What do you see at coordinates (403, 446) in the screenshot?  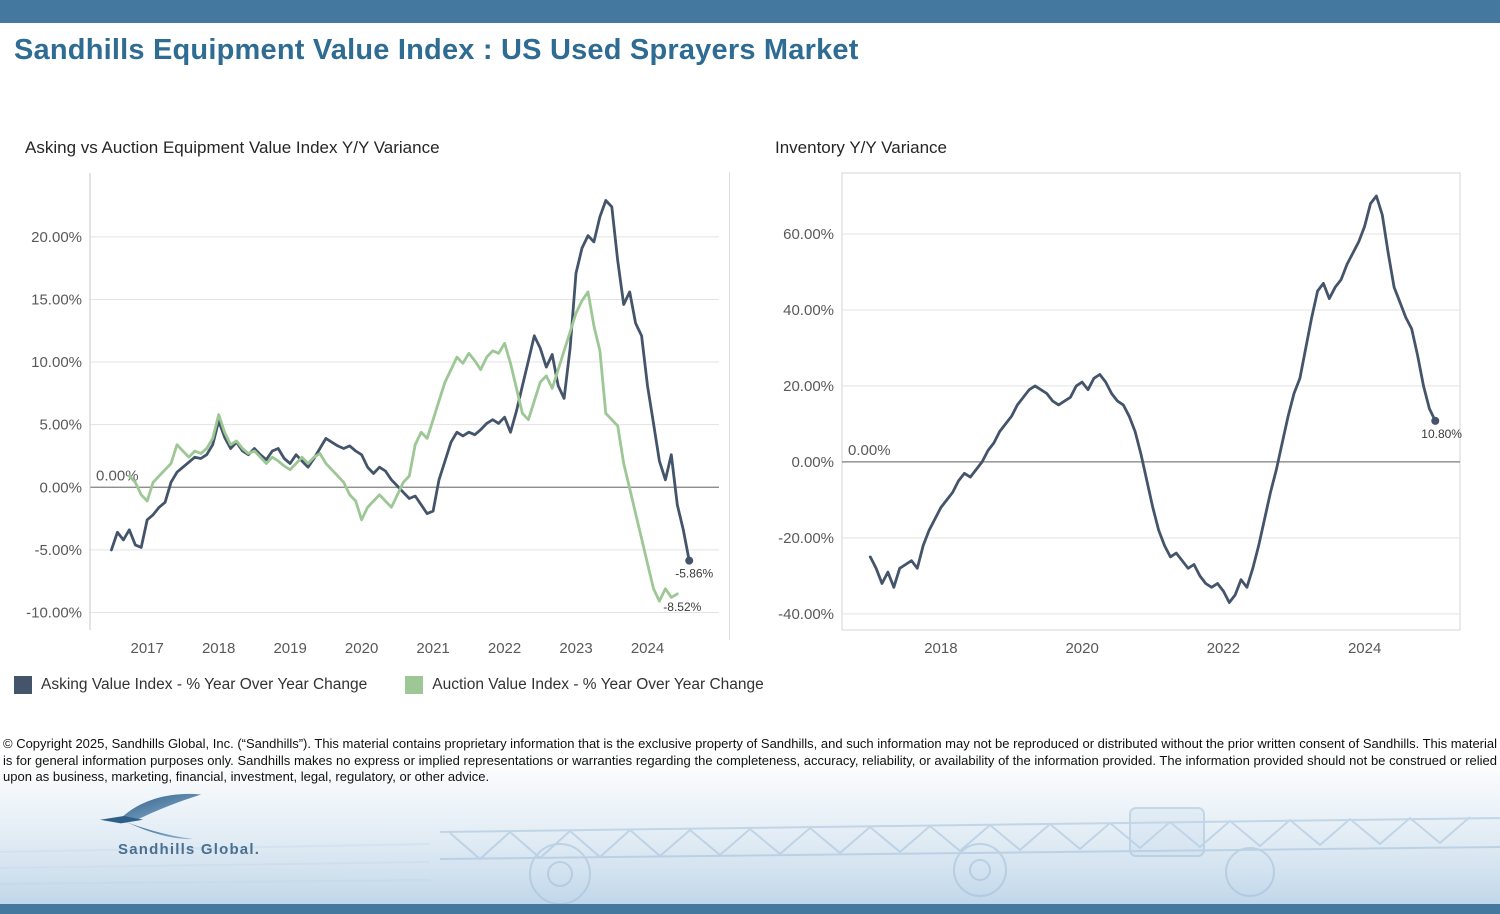 I see `auction-value-line` at bounding box center [403, 446].